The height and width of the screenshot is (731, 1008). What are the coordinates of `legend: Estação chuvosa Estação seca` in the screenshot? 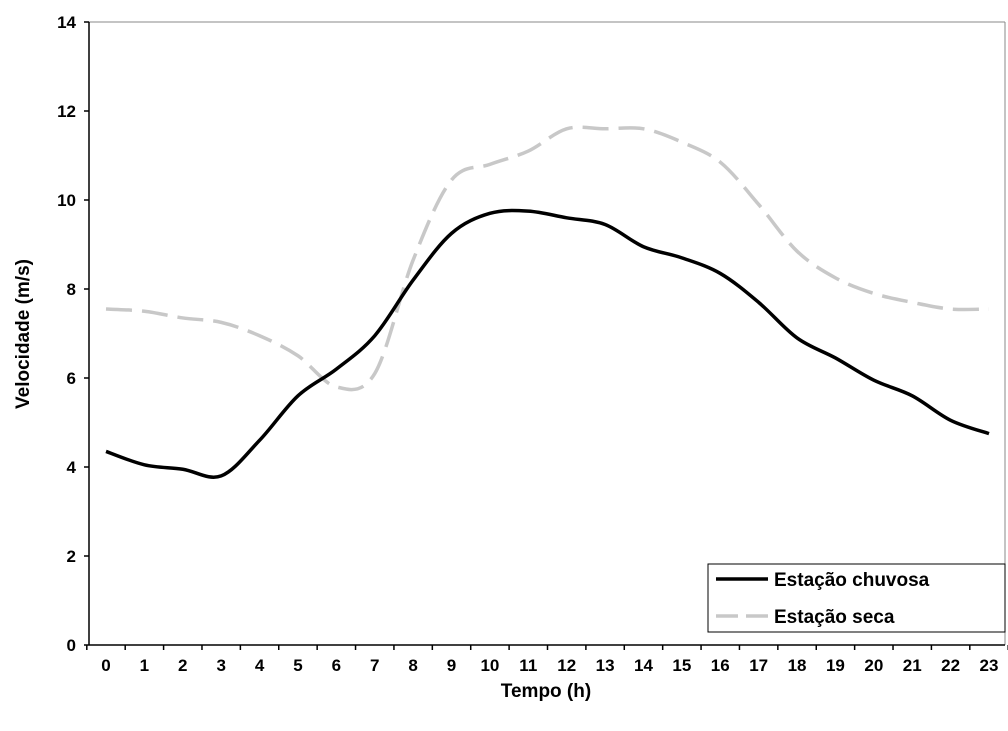 It's located at (856, 598).